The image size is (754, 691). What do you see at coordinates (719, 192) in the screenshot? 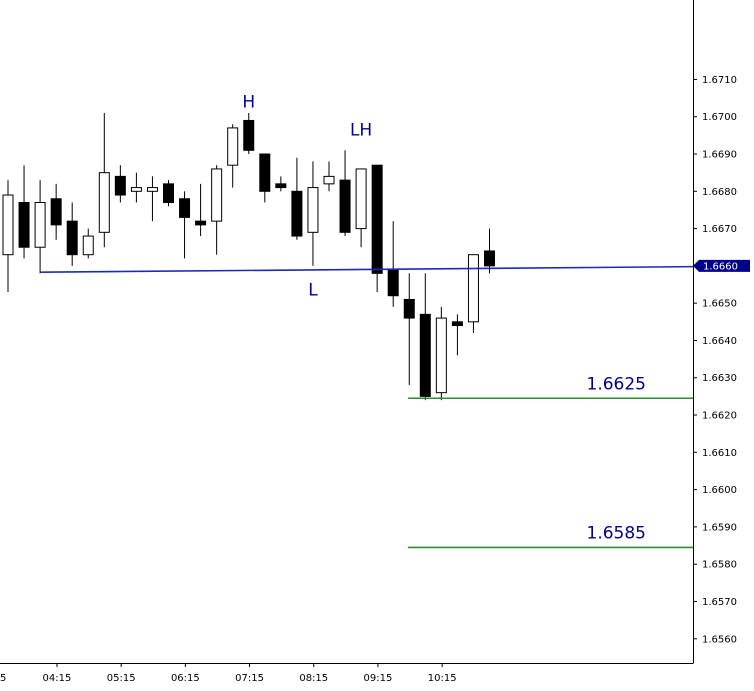
I see `y-tick-label: 1.6680` at bounding box center [719, 192].